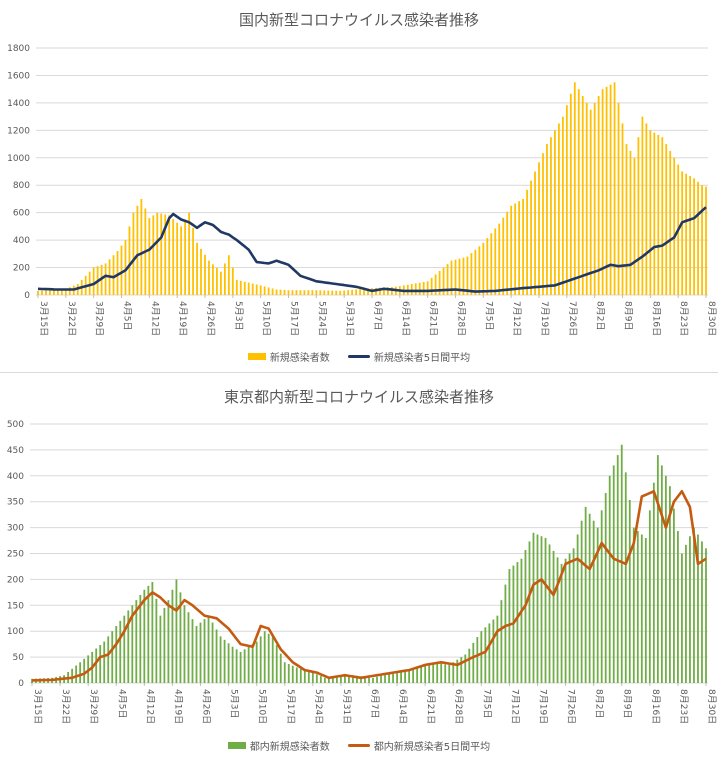 This screenshot has width=718, height=758. Describe the element at coordinates (21, 269) in the screenshot. I see `y-tick-label: 200` at that location.